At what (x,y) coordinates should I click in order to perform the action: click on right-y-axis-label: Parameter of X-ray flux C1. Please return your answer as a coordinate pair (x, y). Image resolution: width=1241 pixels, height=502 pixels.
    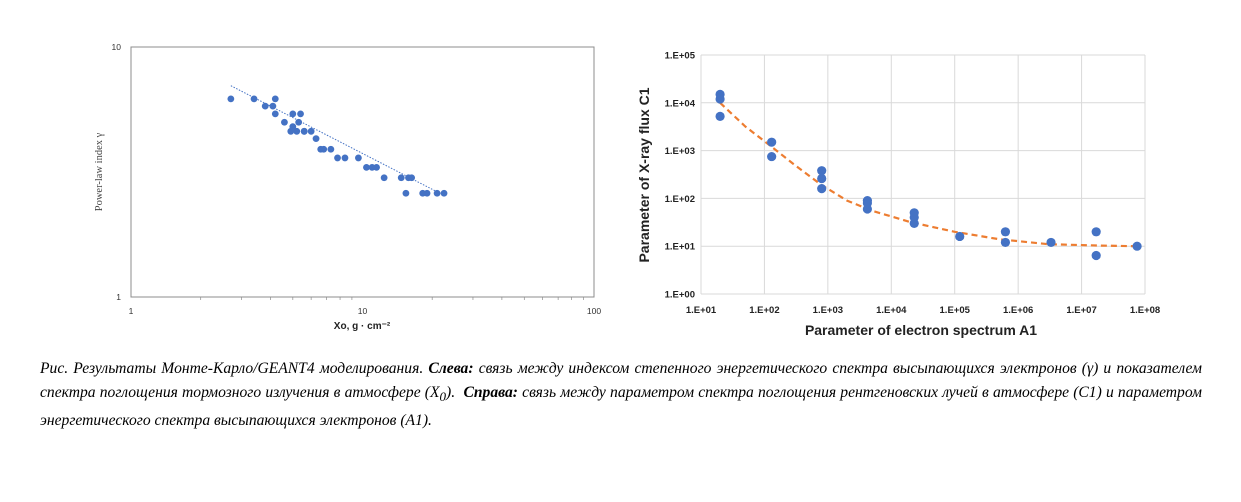
    Looking at the image, I should click on (644, 174).